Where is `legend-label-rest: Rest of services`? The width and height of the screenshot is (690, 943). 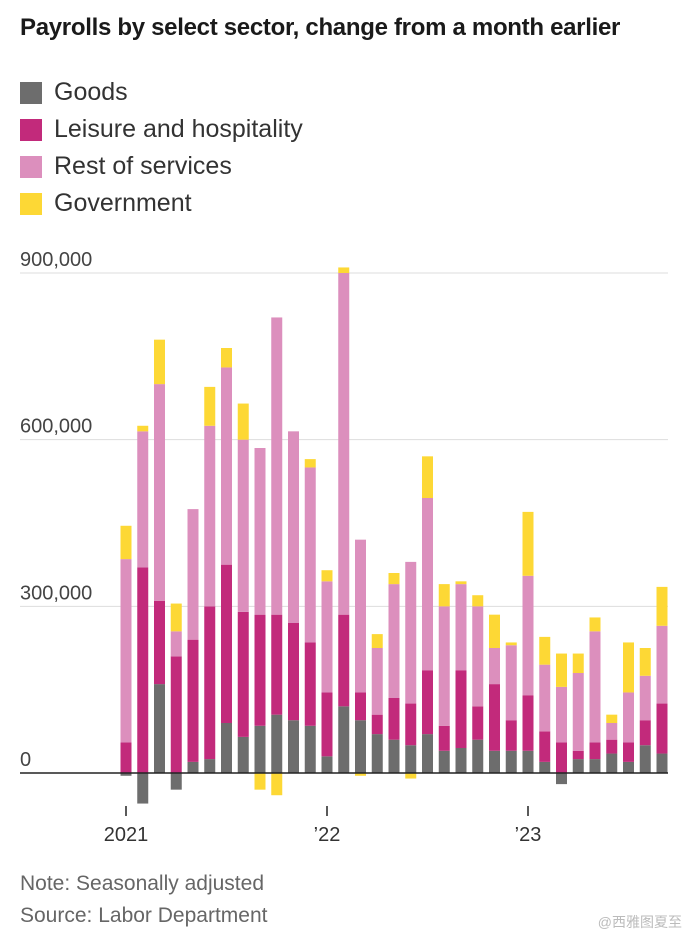
legend-label-rest: Rest of services is located at coordinates (143, 166).